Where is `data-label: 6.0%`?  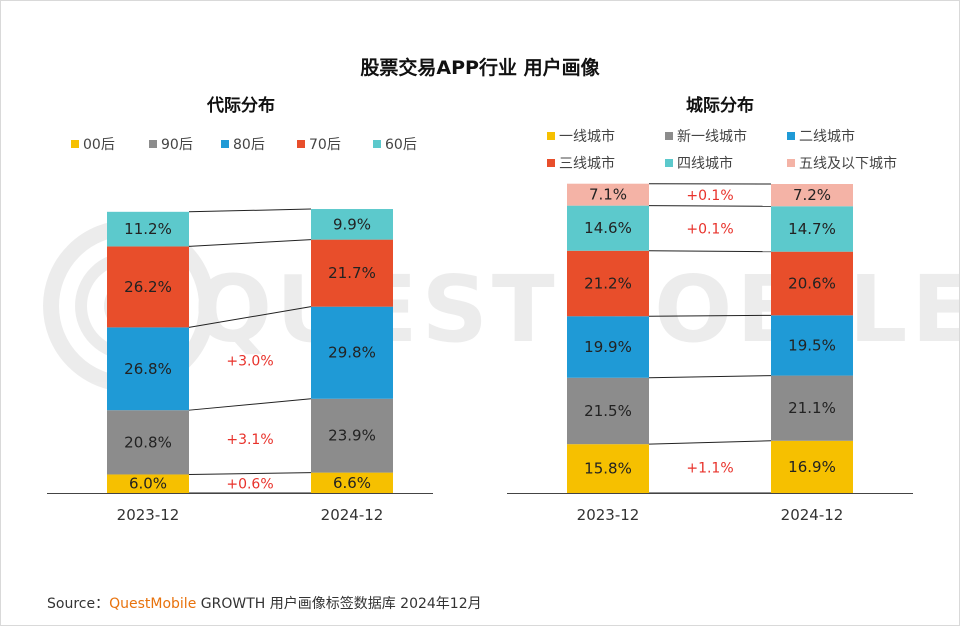 data-label: 6.0% is located at coordinates (148, 484).